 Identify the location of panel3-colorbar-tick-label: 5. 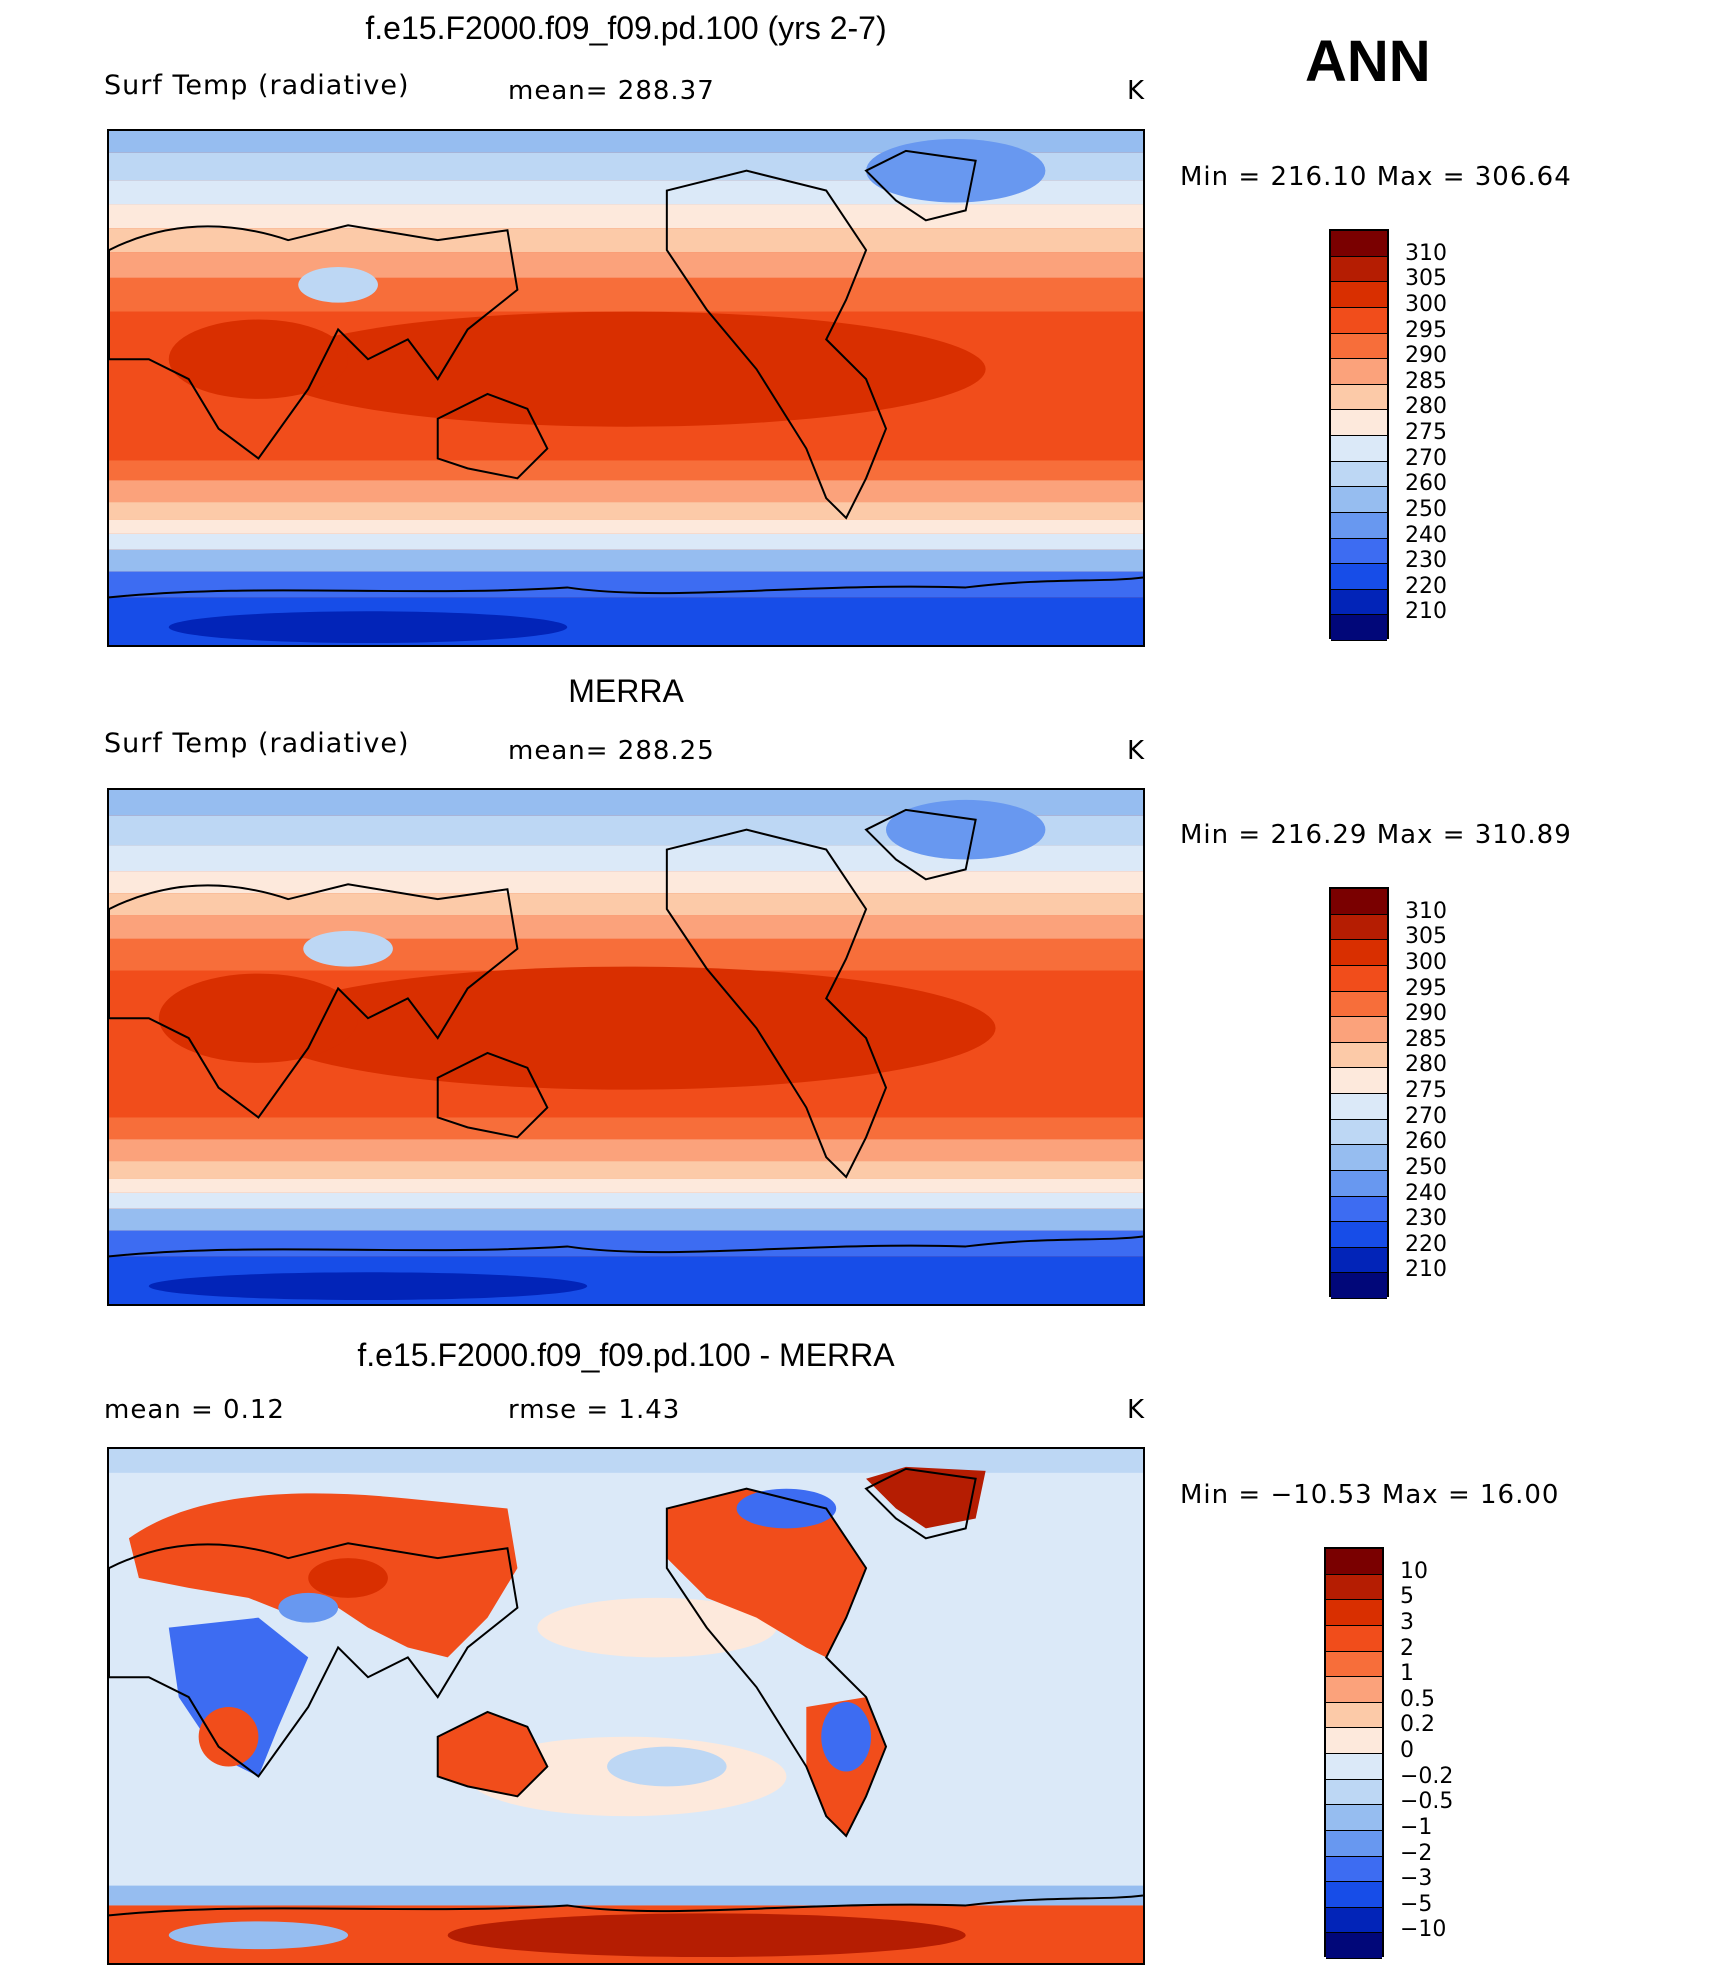
(1407, 1597).